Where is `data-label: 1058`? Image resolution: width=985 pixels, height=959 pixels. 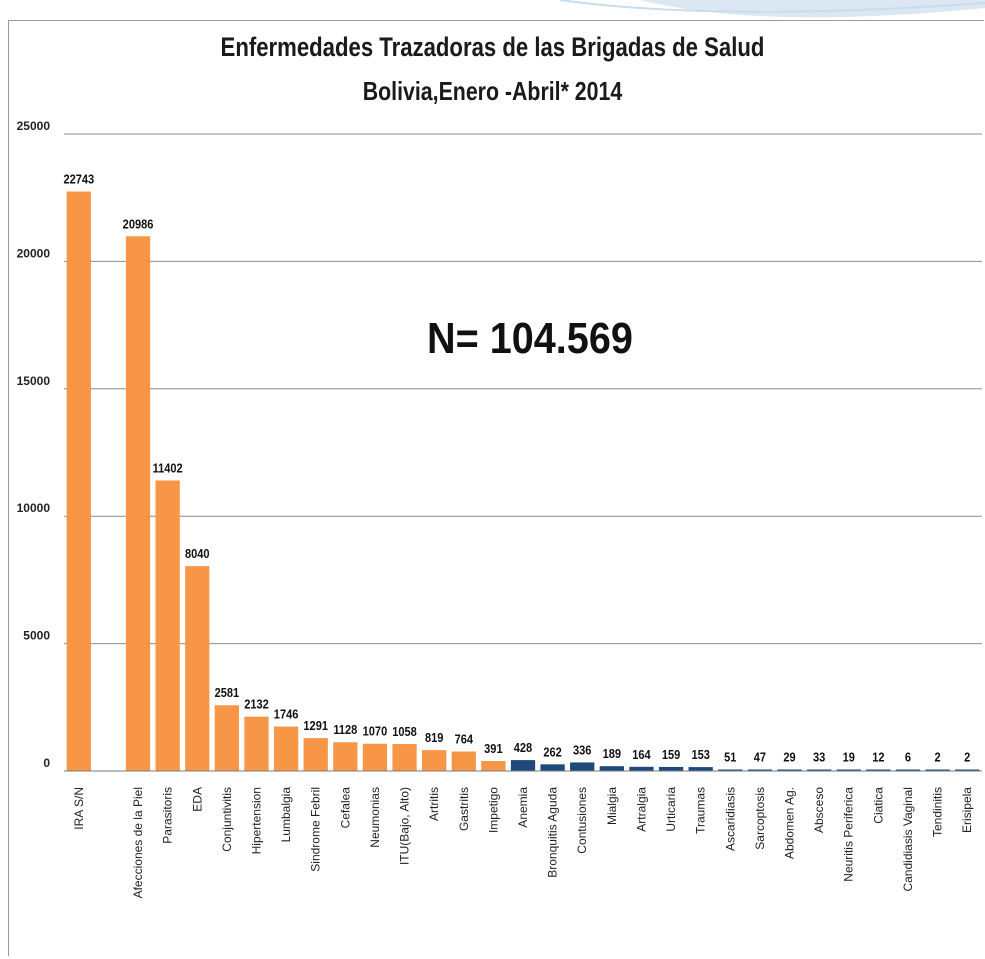 data-label: 1058 is located at coordinates (404, 731).